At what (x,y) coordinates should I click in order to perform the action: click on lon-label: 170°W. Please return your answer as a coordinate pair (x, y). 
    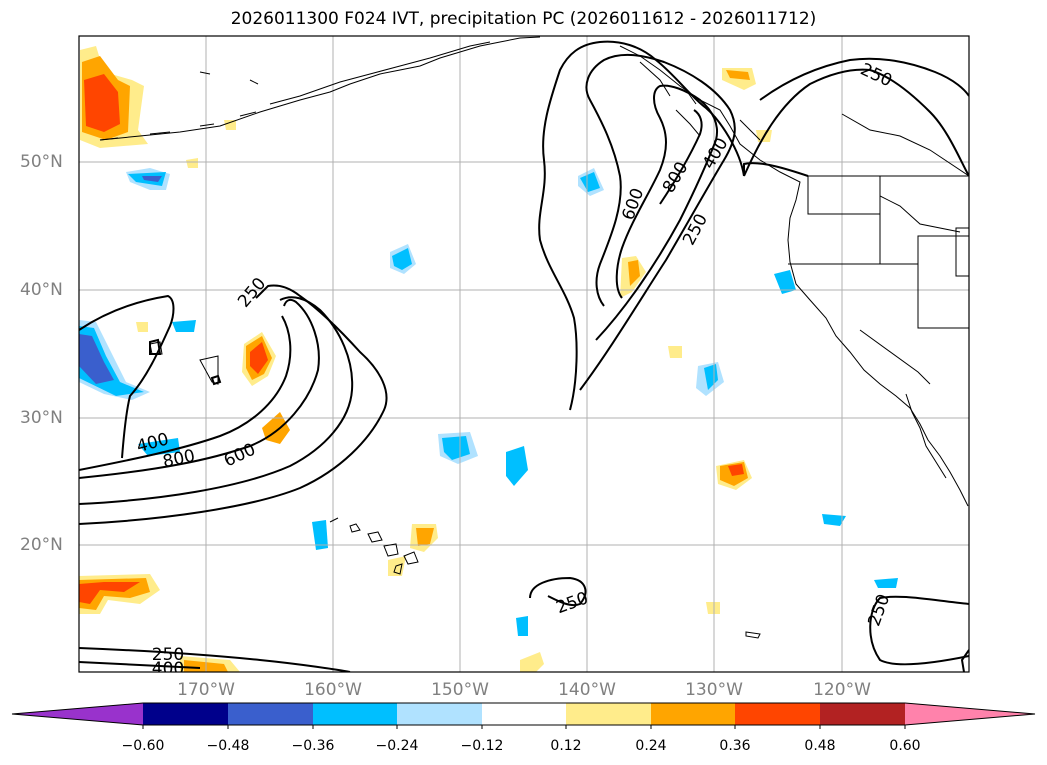
    Looking at the image, I should click on (206, 690).